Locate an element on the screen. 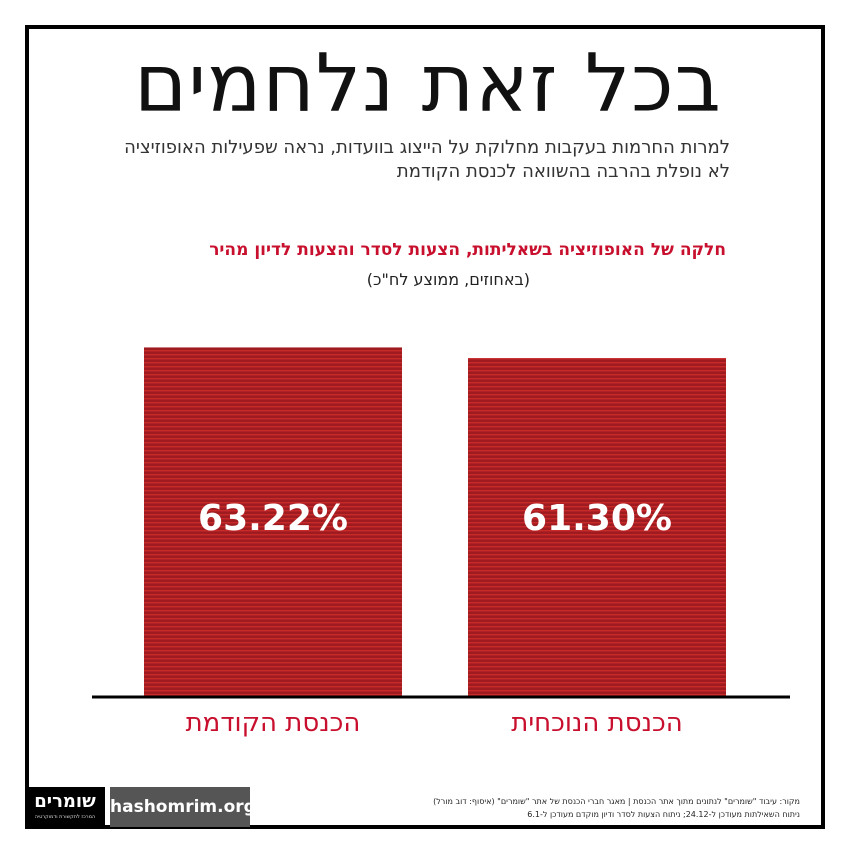 The image size is (856, 856). page-title: בכל זאת נלחמים is located at coordinates (428, 83).